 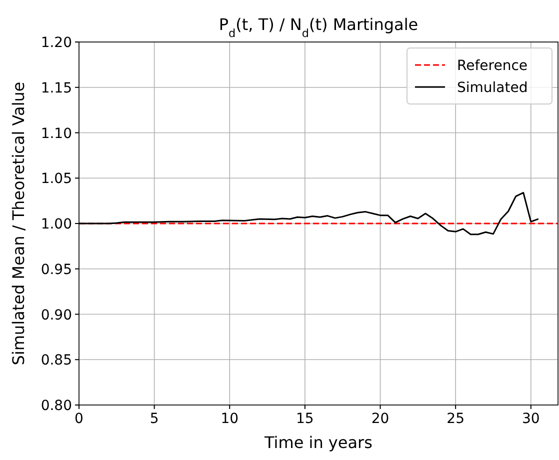 What do you see at coordinates (229, 419) in the screenshot?
I see `x-tick-label: 10` at bounding box center [229, 419].